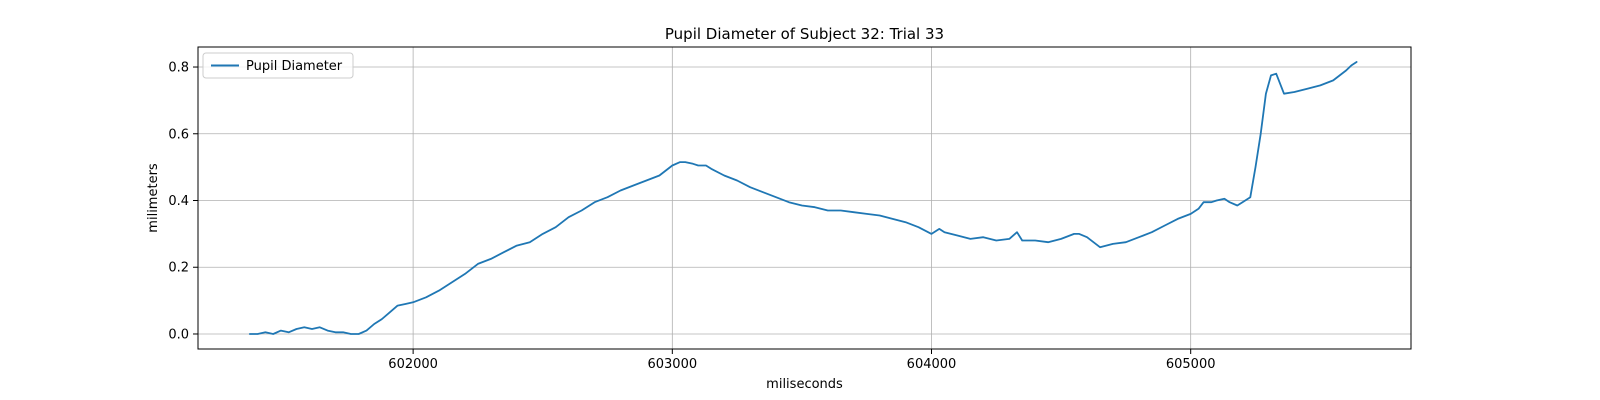 The height and width of the screenshot is (400, 1600). I want to click on y-tick-label: 0.2, so click(178, 268).